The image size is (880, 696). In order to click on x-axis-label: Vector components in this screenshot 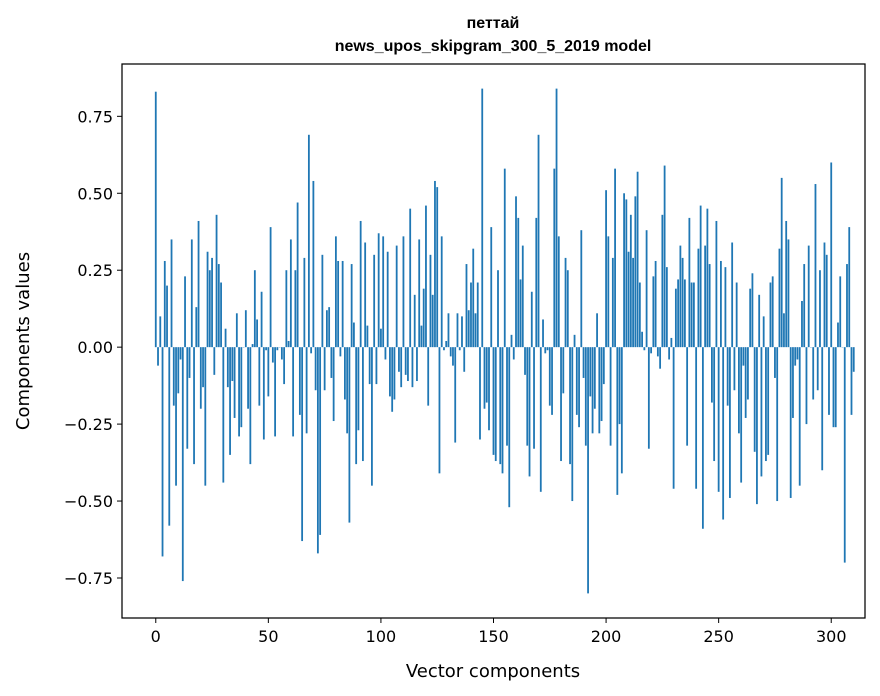, I will do `click(493, 671)`.